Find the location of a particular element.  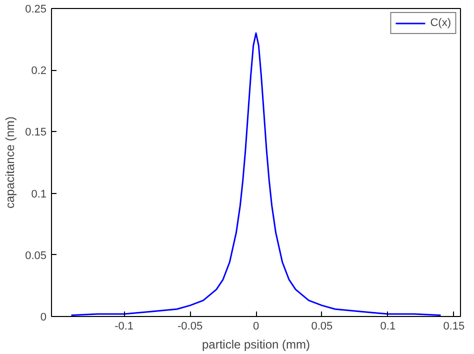

x-tick-label: -0.05 is located at coordinates (190, 326).